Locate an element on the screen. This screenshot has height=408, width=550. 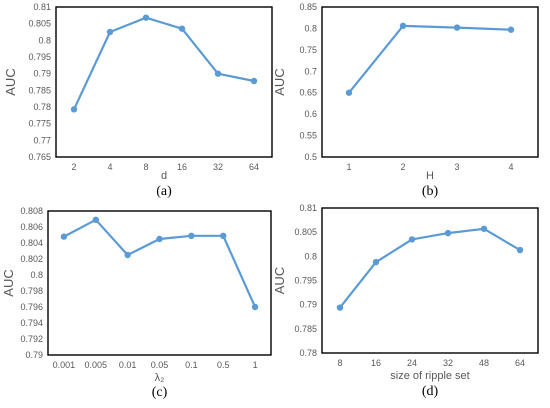
x-tick-label: 0.1 is located at coordinates (191, 365).